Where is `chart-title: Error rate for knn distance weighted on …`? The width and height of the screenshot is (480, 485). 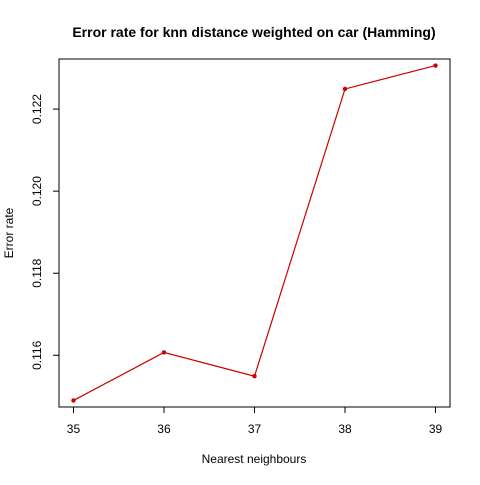 chart-title: Error rate for knn distance weighted on … is located at coordinates (253, 32).